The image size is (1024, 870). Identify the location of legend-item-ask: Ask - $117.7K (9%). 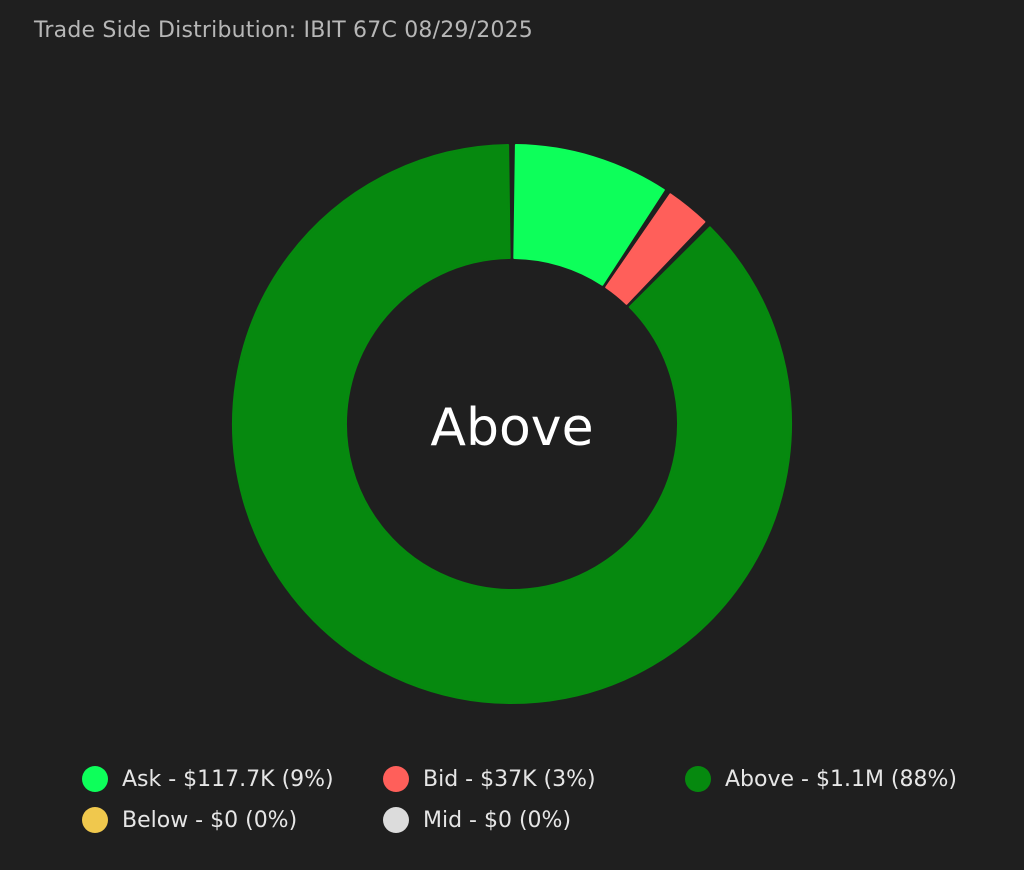
(208, 779).